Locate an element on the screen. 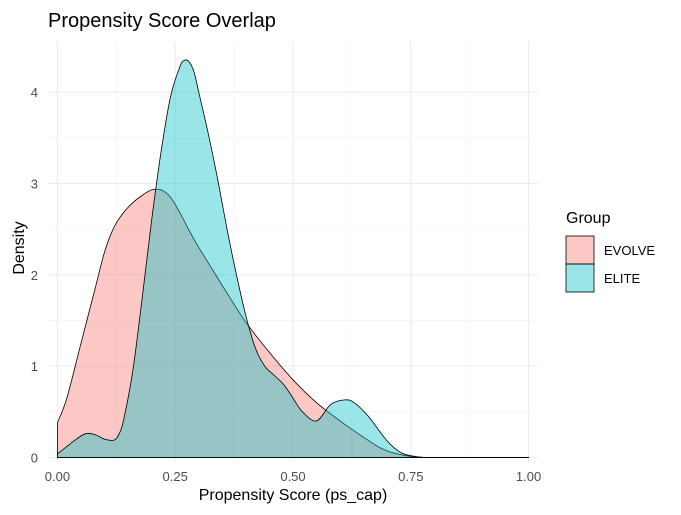 This screenshot has height=515, width=681. legend-items: EVOLVE ELITE is located at coordinates (610, 264).